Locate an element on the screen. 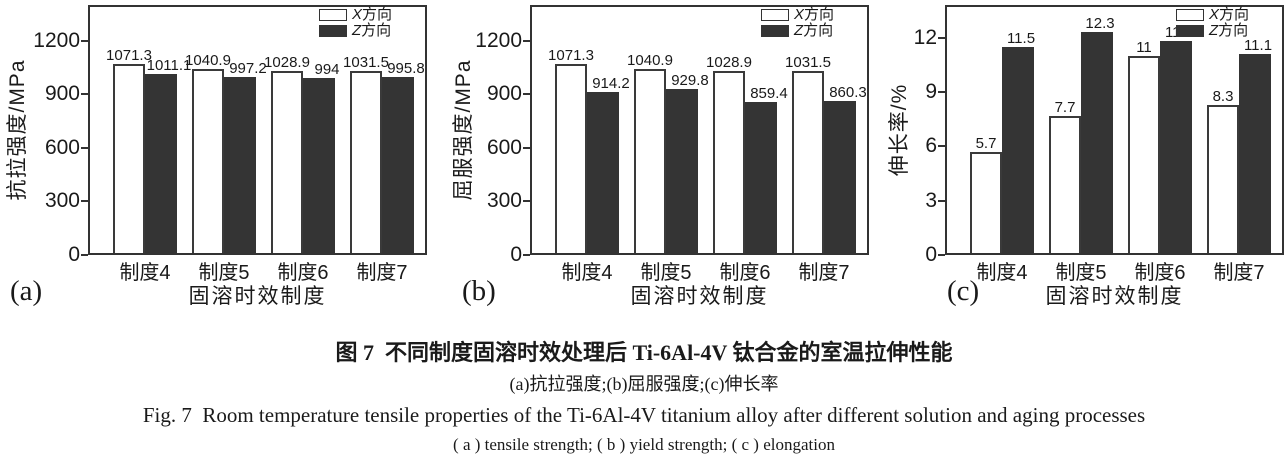 The image size is (1288, 466). bar-value-label-z-0: 11.5 is located at coordinates (1021, 38).